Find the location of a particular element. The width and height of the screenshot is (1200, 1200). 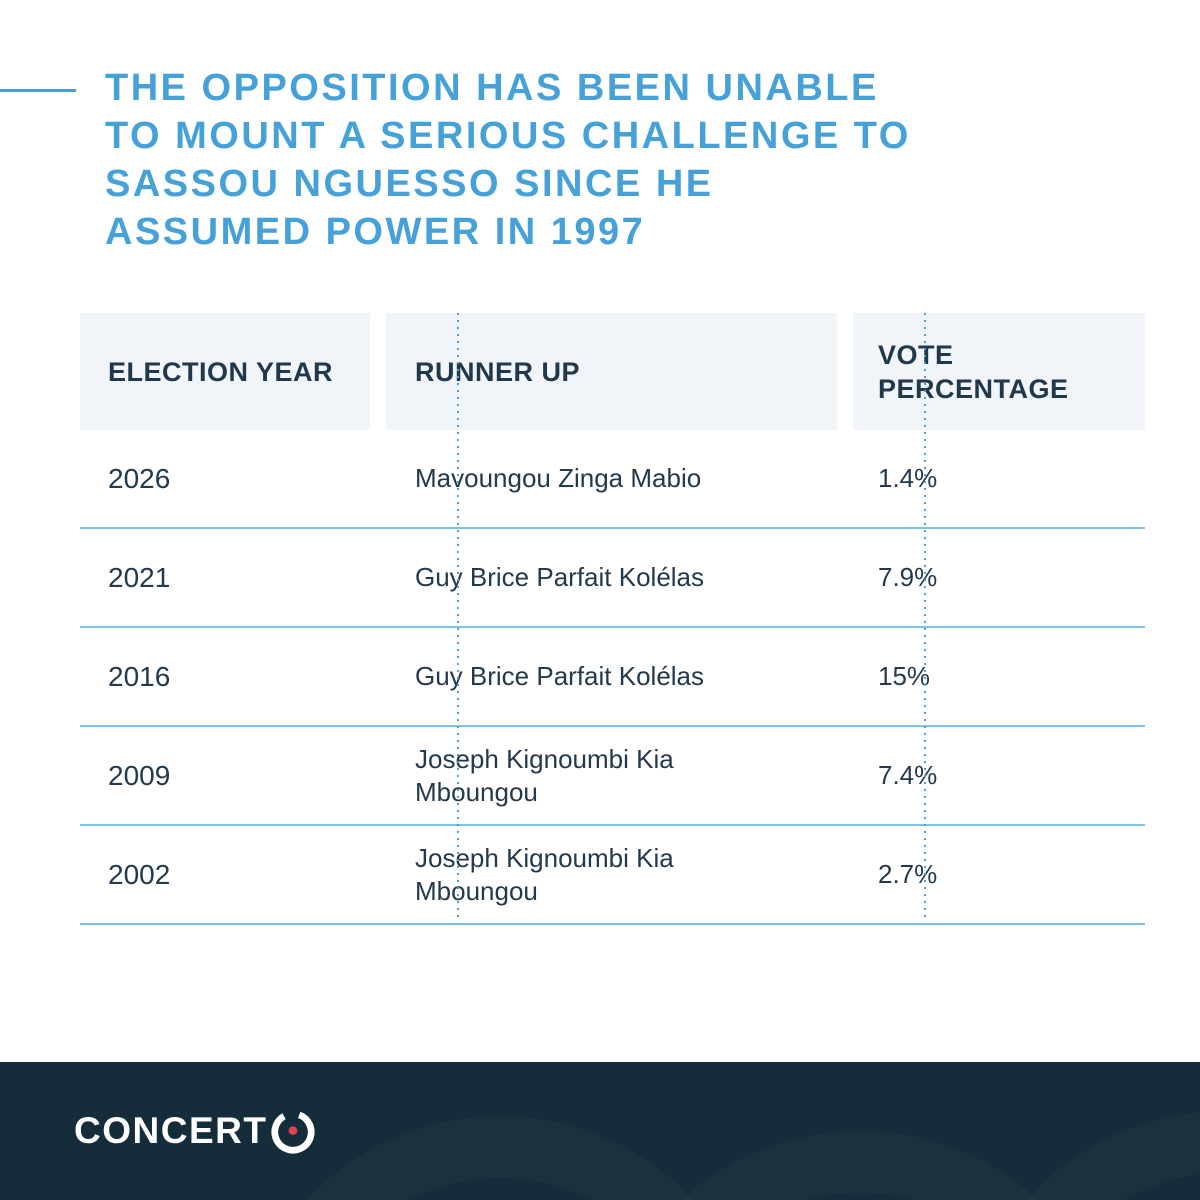

cell-vote-percentage: 15% is located at coordinates (904, 676).